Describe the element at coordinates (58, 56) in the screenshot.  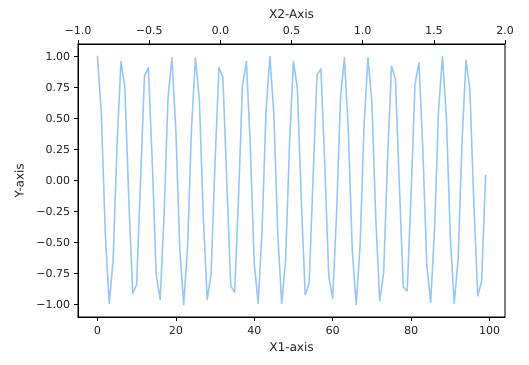
I see `y-tick-label: 1.00` at that location.